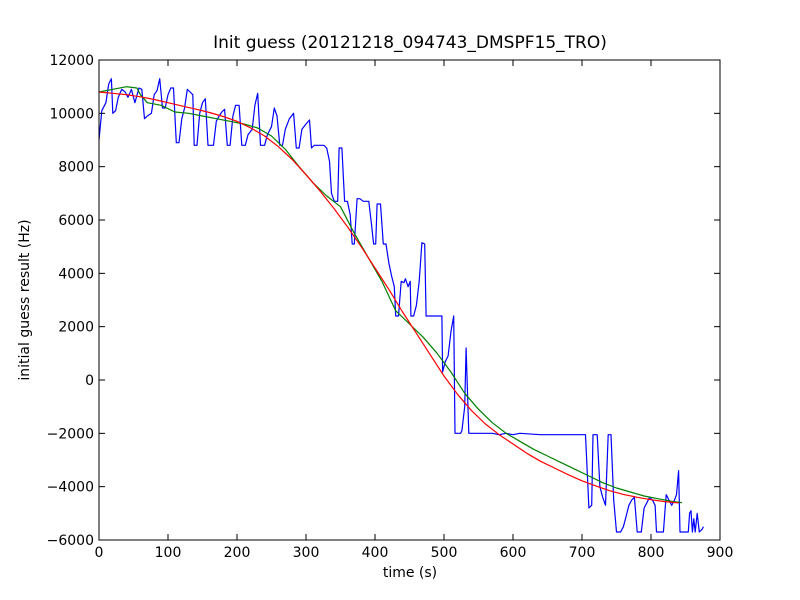 Image resolution: width=800 pixels, height=600 pixels. I want to click on x-tick-label: 900, so click(720, 553).